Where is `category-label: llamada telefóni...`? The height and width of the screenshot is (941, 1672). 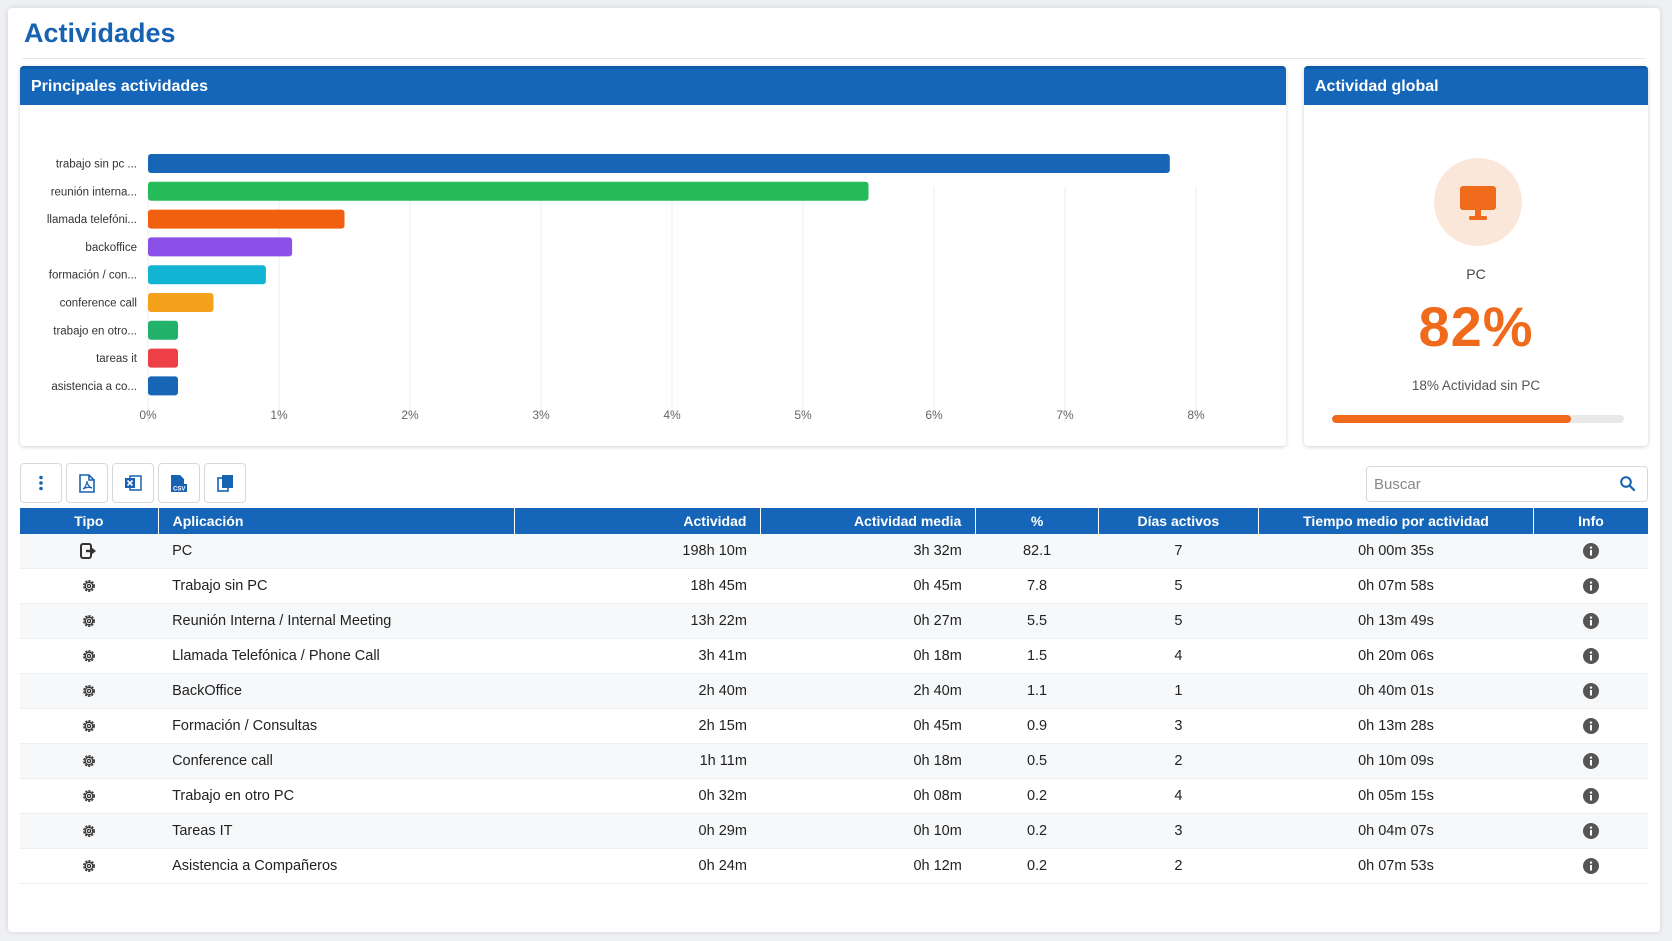 category-label: llamada telefóni... is located at coordinates (92, 220).